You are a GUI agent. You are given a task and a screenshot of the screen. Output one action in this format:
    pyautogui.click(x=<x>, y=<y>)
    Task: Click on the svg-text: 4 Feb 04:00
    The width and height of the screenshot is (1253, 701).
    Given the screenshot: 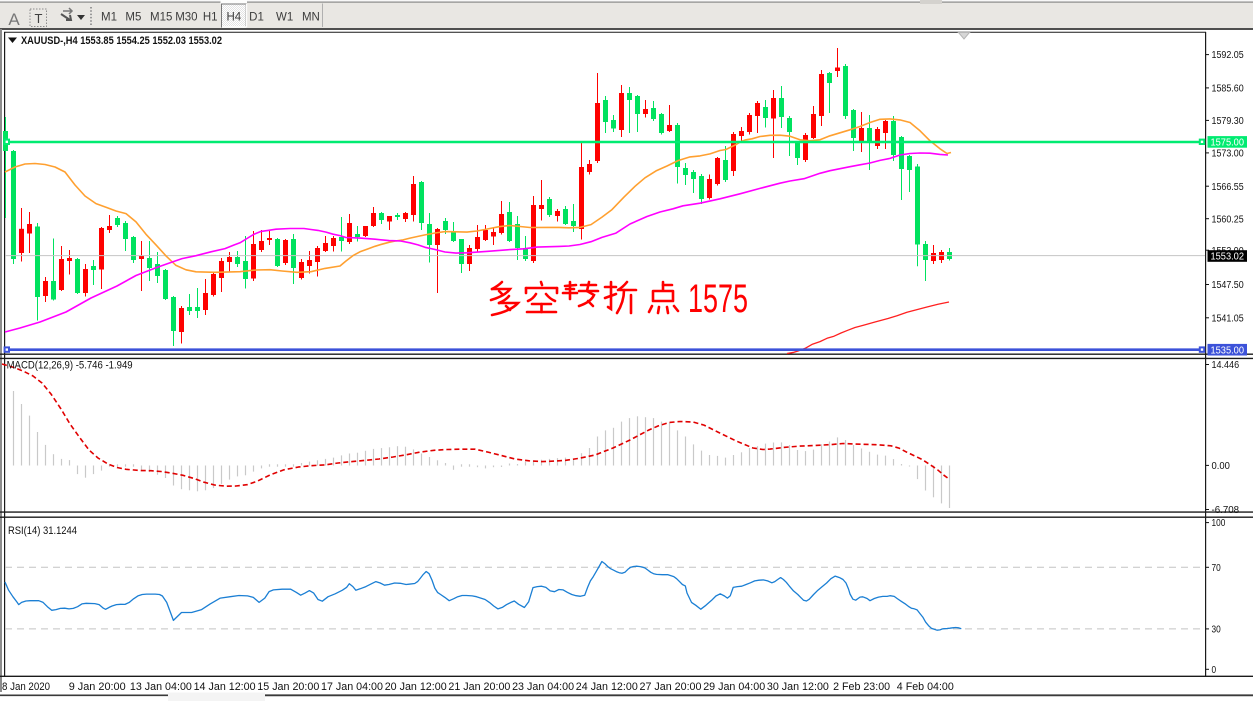 What is the action you would take?
    pyautogui.click(x=925, y=687)
    